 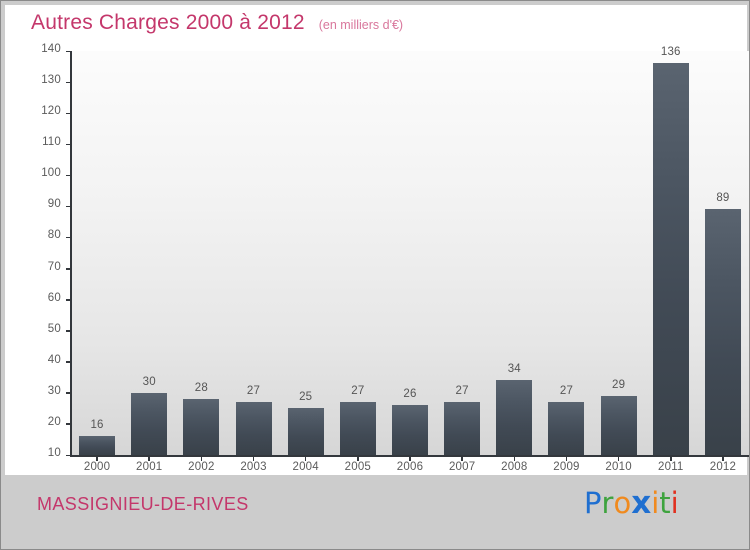 What do you see at coordinates (607, 503) in the screenshot?
I see `logo-letter-r: r` at bounding box center [607, 503].